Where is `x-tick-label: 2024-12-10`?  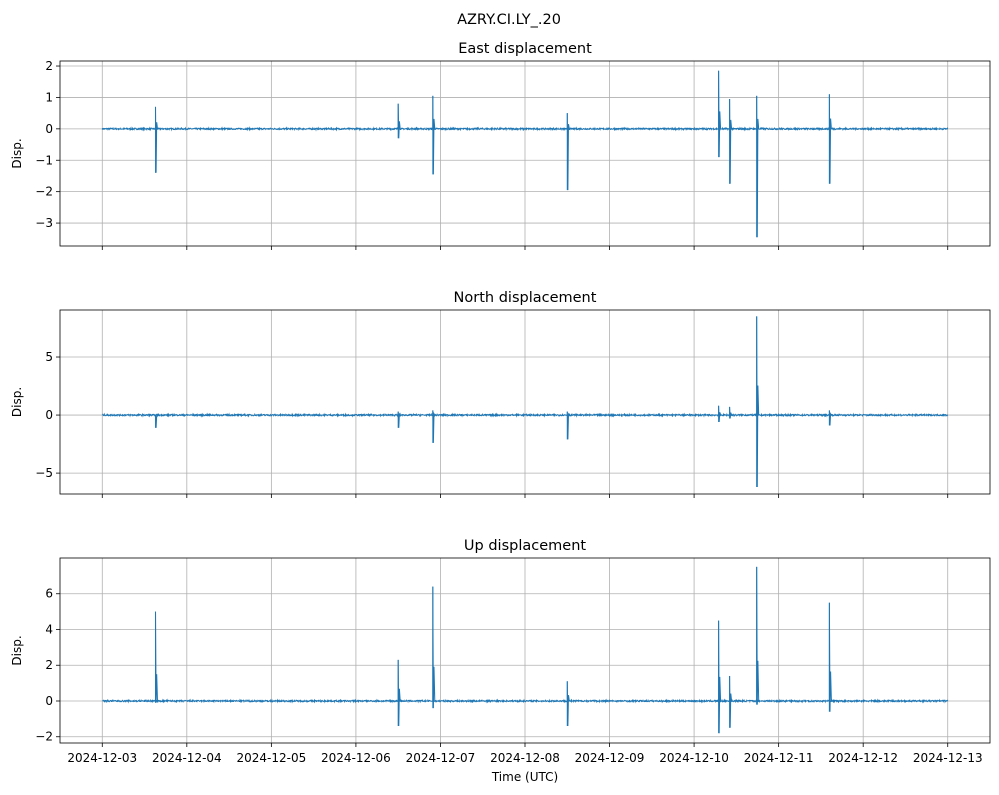 x-tick-label: 2024-12-10 is located at coordinates (694, 758).